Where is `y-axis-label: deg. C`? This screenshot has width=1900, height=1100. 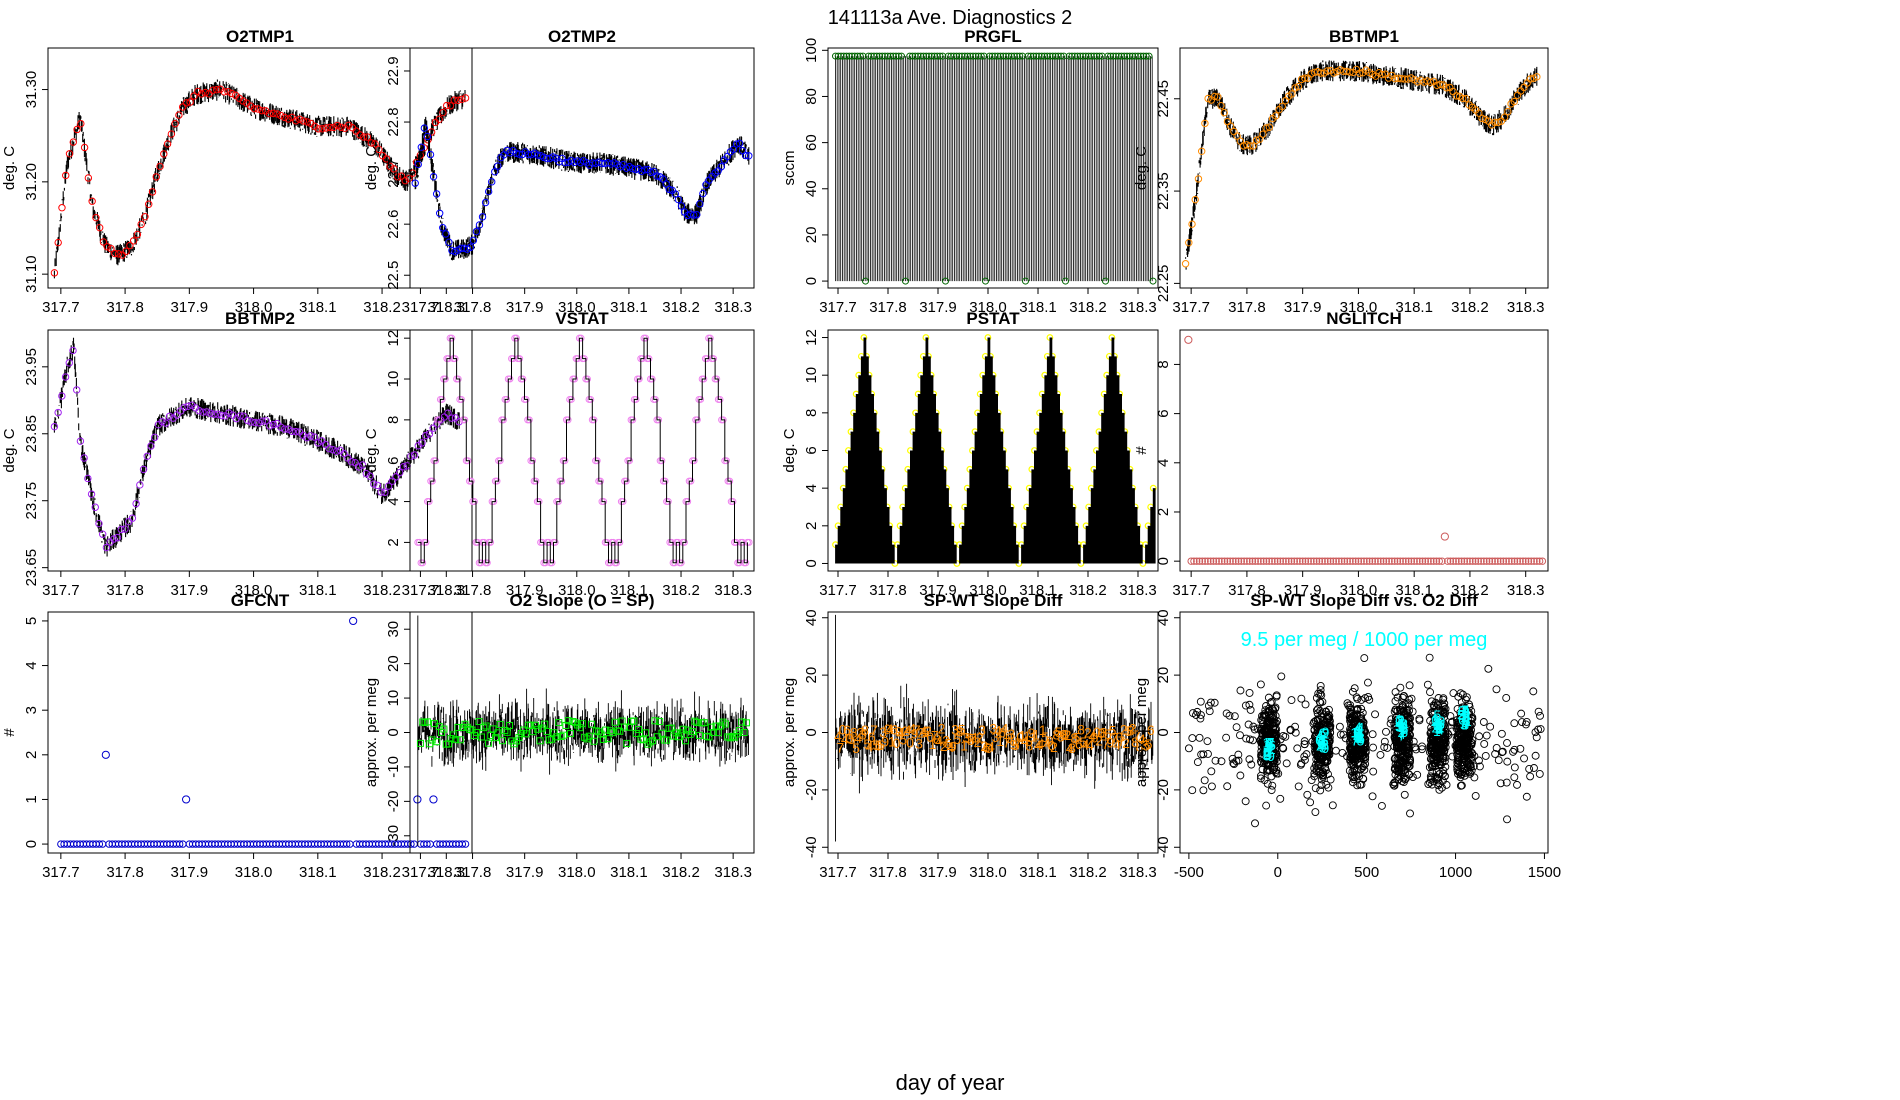 y-axis-label: deg. C is located at coordinates (9, 450).